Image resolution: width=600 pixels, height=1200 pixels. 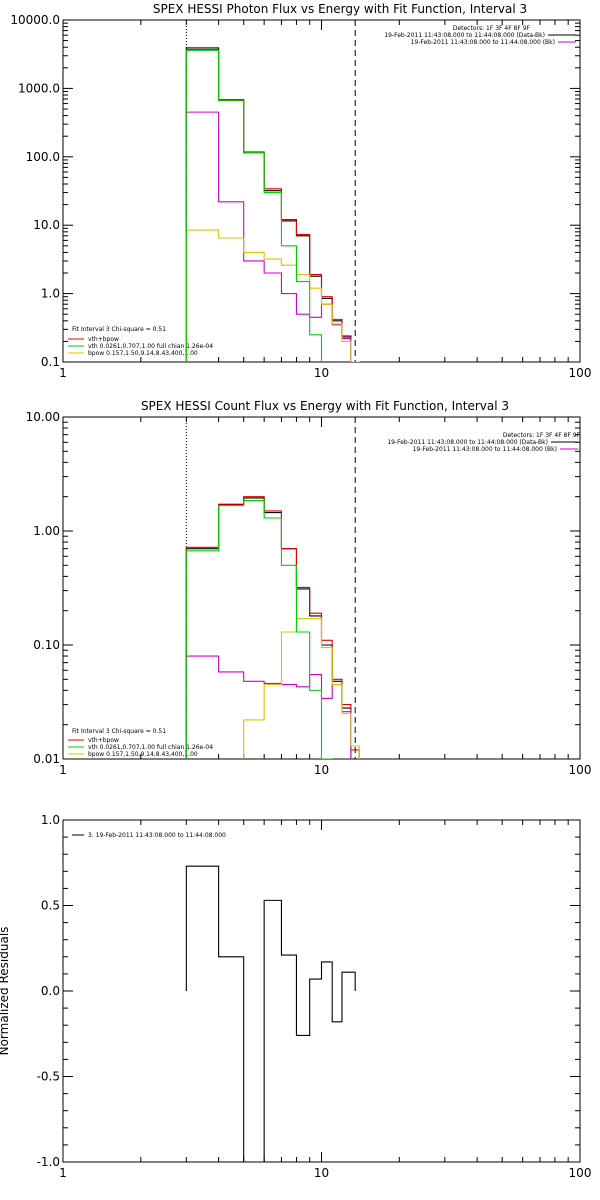 What do you see at coordinates (48, 1162) in the screenshot?
I see `residuals-ytick-label--1.0: -1.0` at bounding box center [48, 1162].